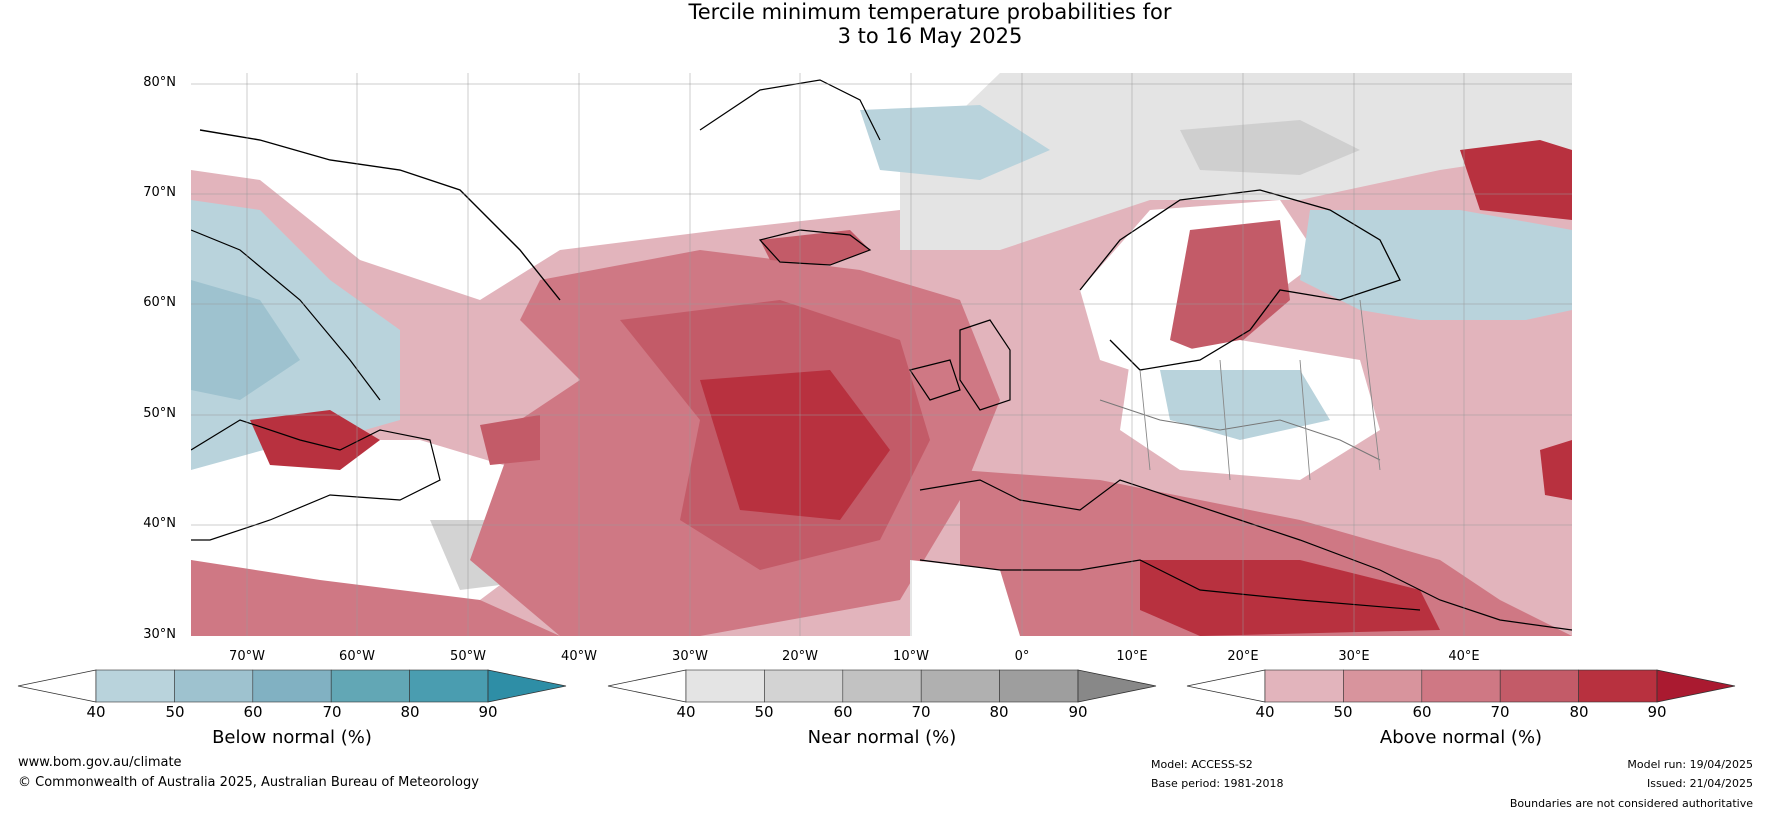  Describe the element at coordinates (815, 247) in the screenshot. I see `region-above-iceland` at that location.